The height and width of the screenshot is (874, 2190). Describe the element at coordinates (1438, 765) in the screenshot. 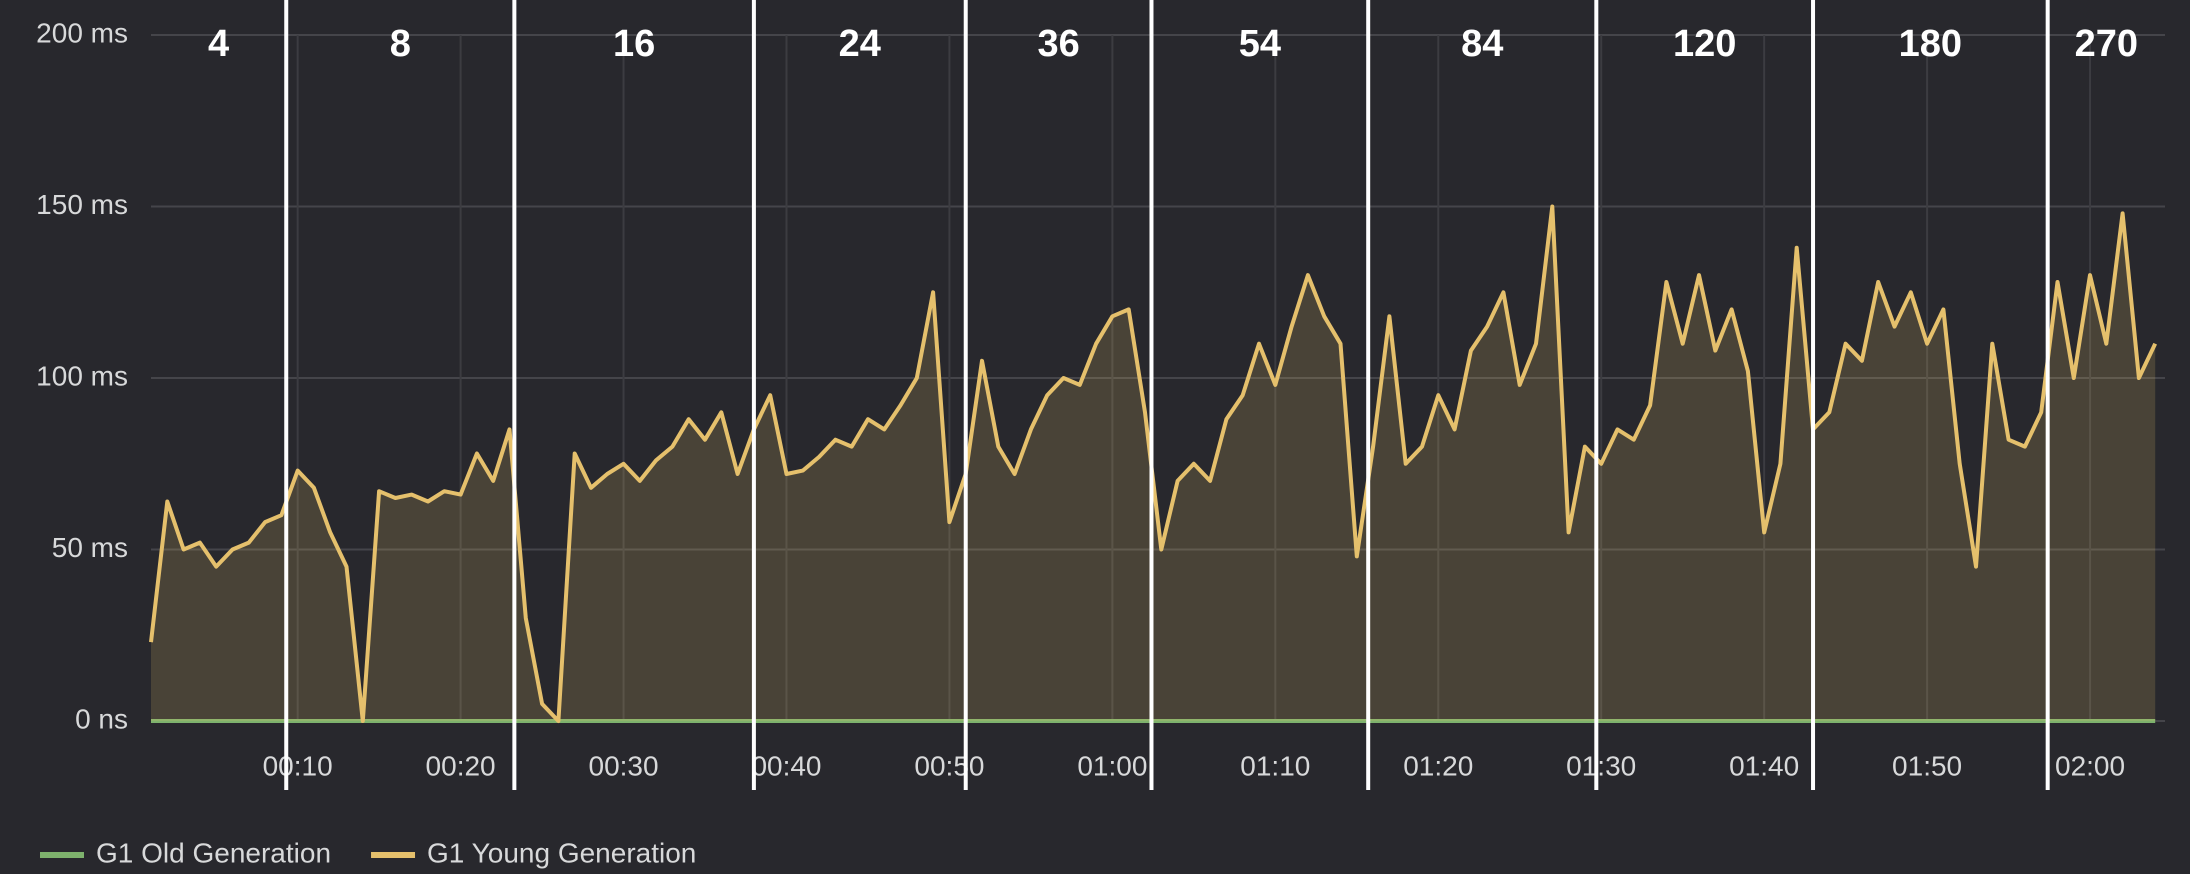

I see `x-tick-label: 01:20` at that location.